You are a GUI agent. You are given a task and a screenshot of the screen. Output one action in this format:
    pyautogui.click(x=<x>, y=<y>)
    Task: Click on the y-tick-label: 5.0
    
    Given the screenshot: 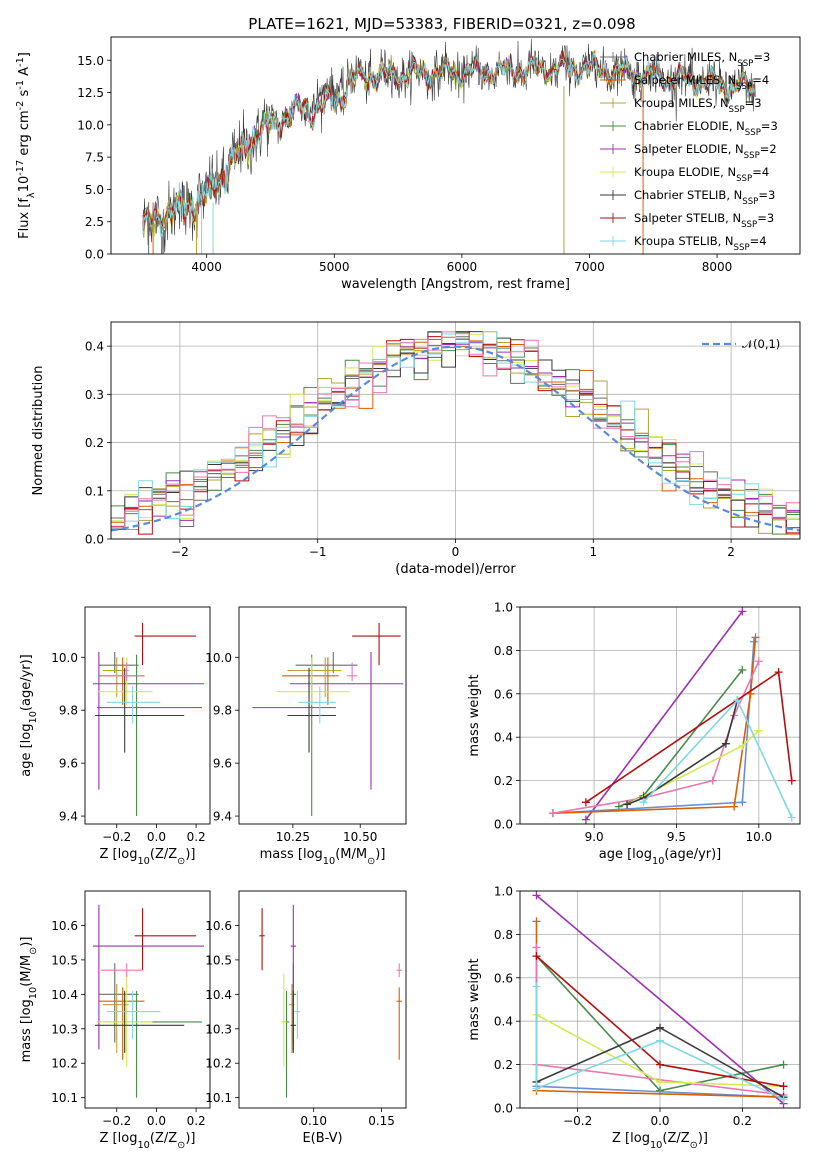 What is the action you would take?
    pyautogui.click(x=94, y=190)
    